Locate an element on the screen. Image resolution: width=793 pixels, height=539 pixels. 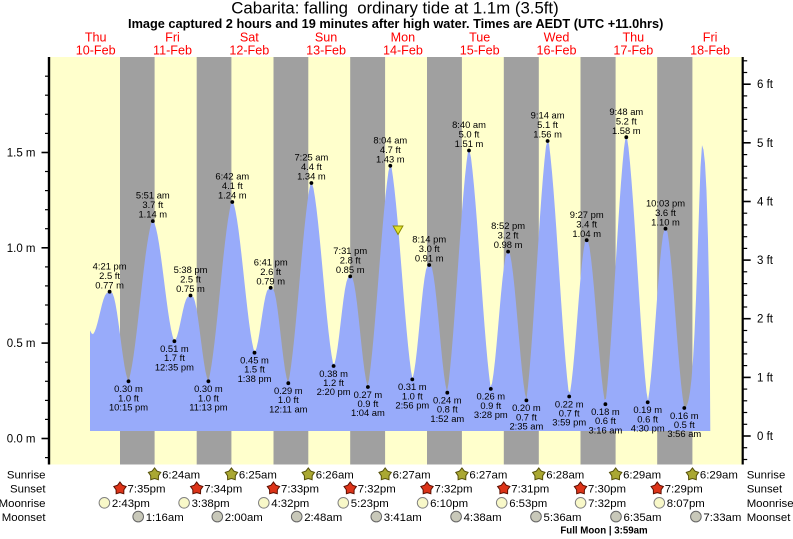
svg-text: 8:52 pm is located at coordinates (508, 225).